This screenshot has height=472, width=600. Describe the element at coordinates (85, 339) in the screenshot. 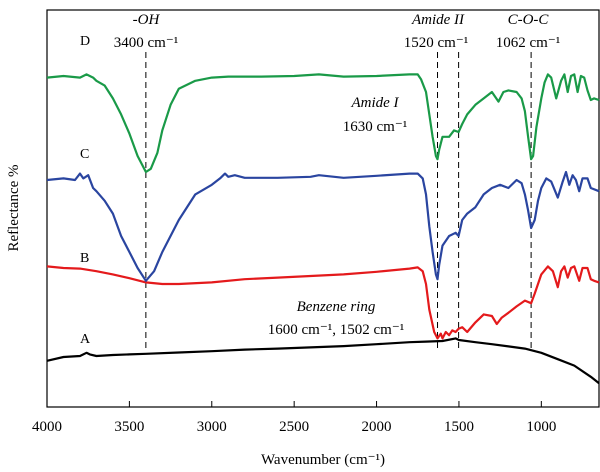

I see `curve-label-a: A` at that location.